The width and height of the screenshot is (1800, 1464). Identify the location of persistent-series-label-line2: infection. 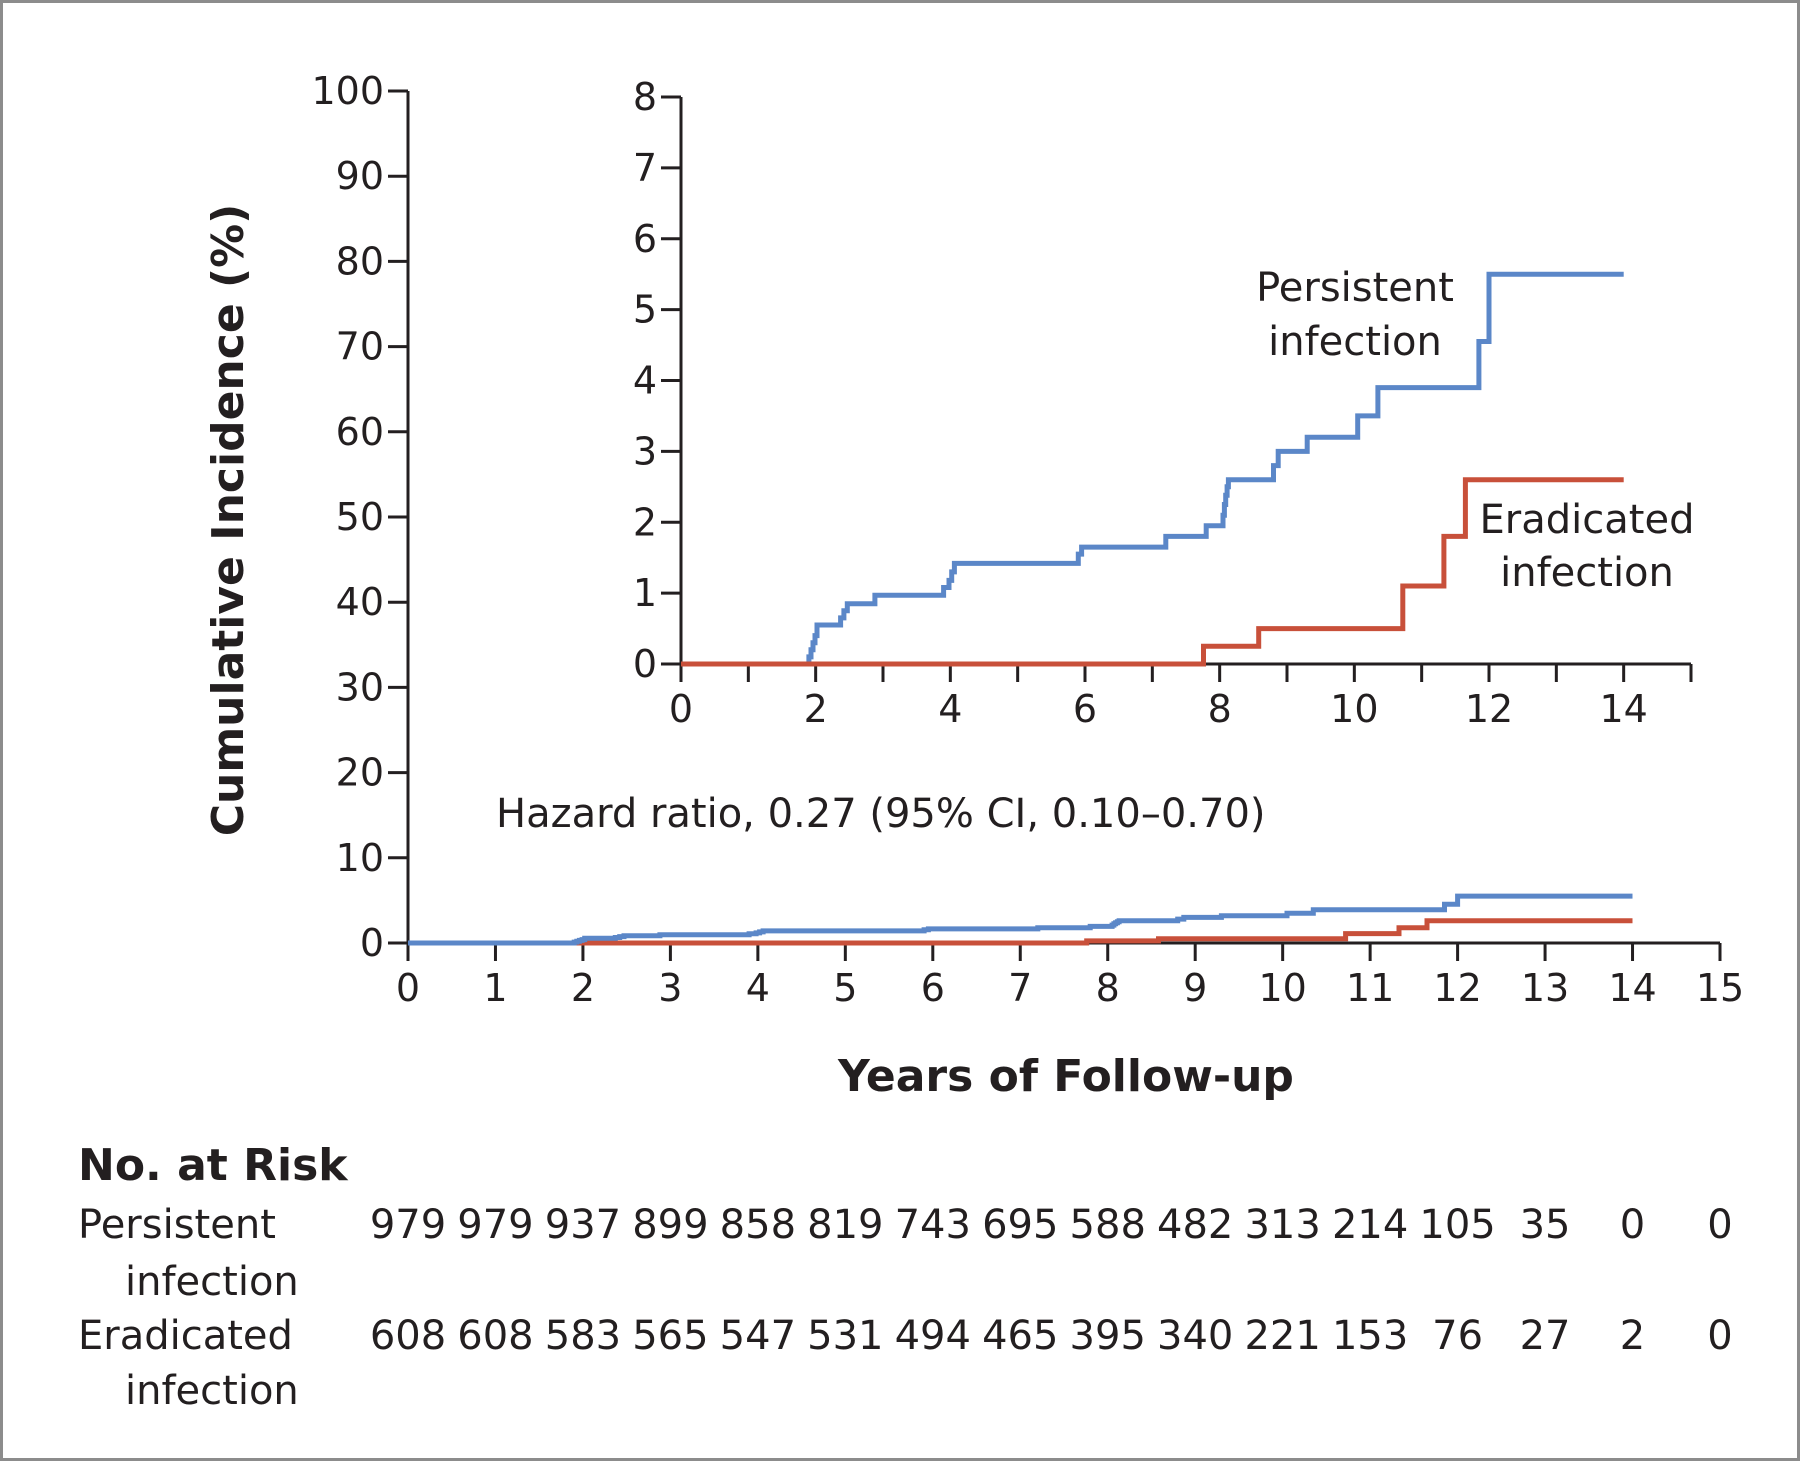
(1355, 342).